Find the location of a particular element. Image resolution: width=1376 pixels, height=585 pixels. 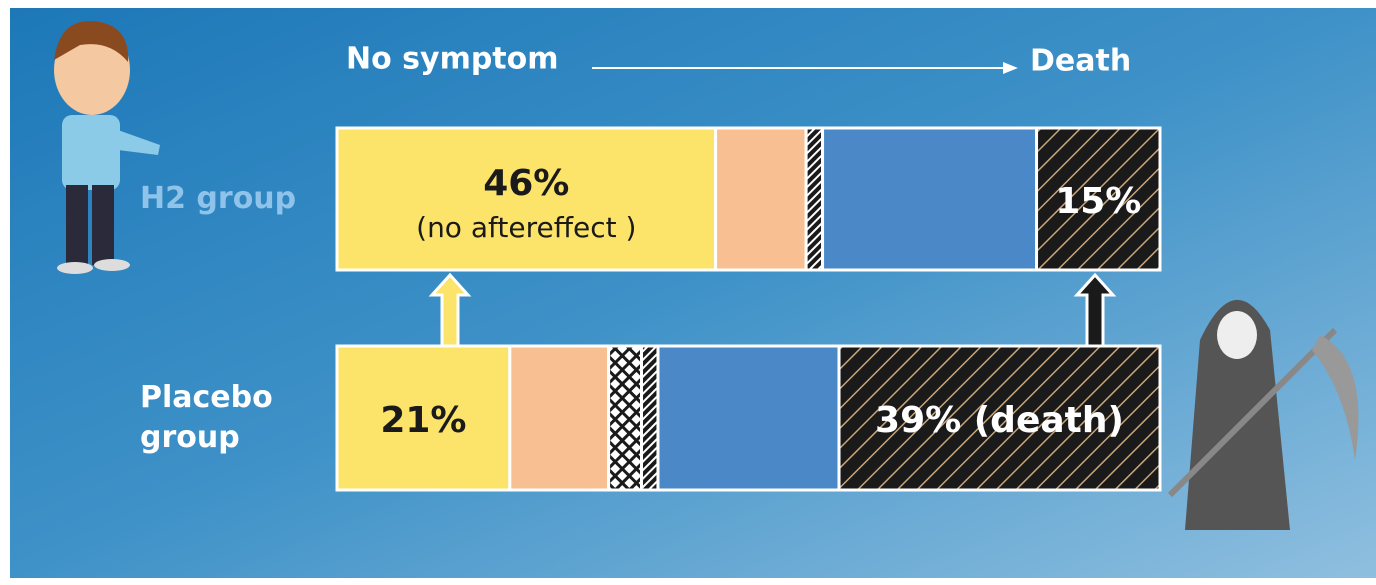

data-label: 15% is located at coordinates (1098, 201).